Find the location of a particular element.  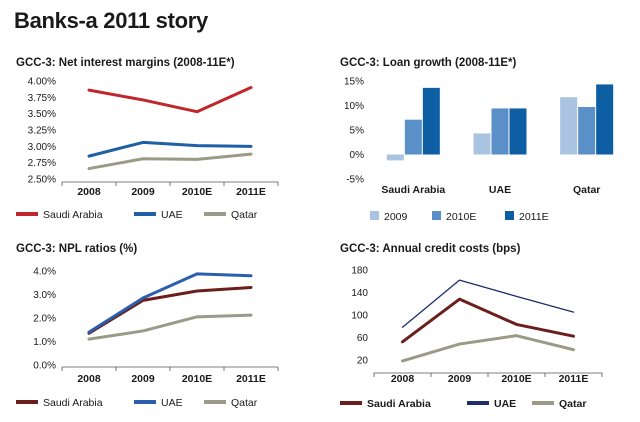

x-label-credit-2: 2010E is located at coordinates (516, 379).